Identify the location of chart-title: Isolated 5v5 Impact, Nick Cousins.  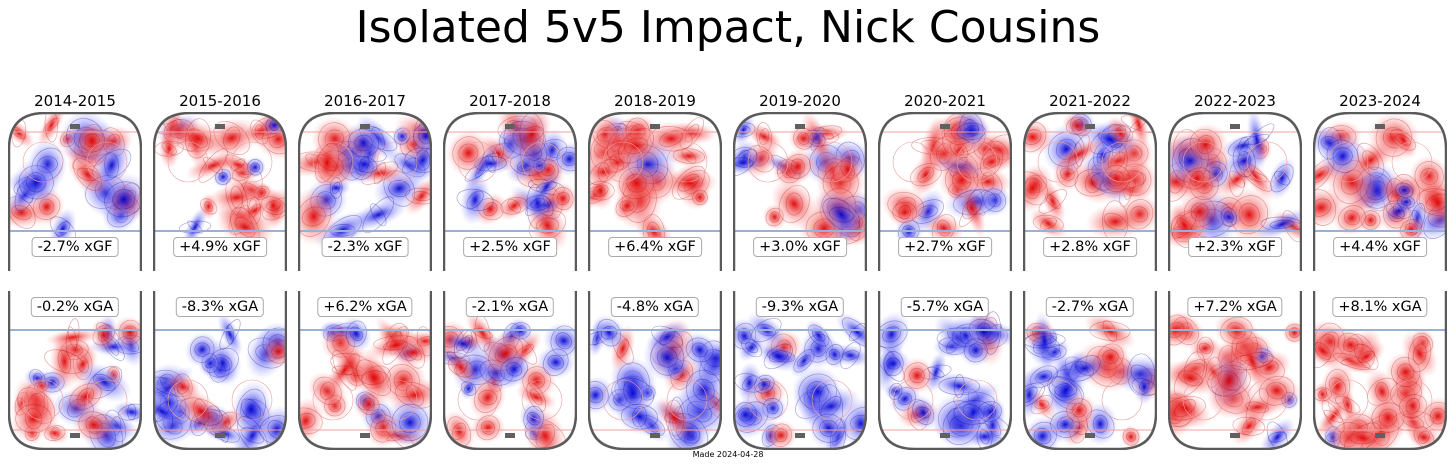
(728, 27).